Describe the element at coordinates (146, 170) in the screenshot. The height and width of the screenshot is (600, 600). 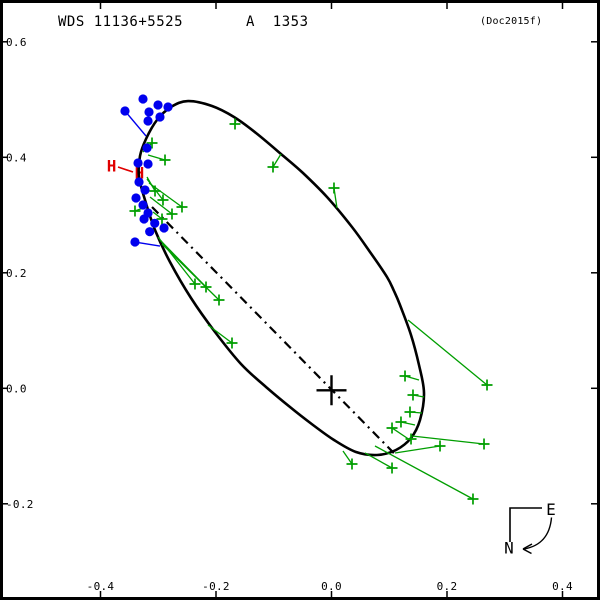
I see `interferometric-observations` at that location.